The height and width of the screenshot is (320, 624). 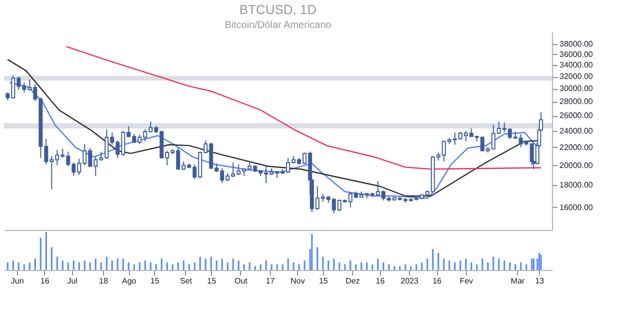 I want to click on x-tick-label: 2023, so click(x=409, y=281).